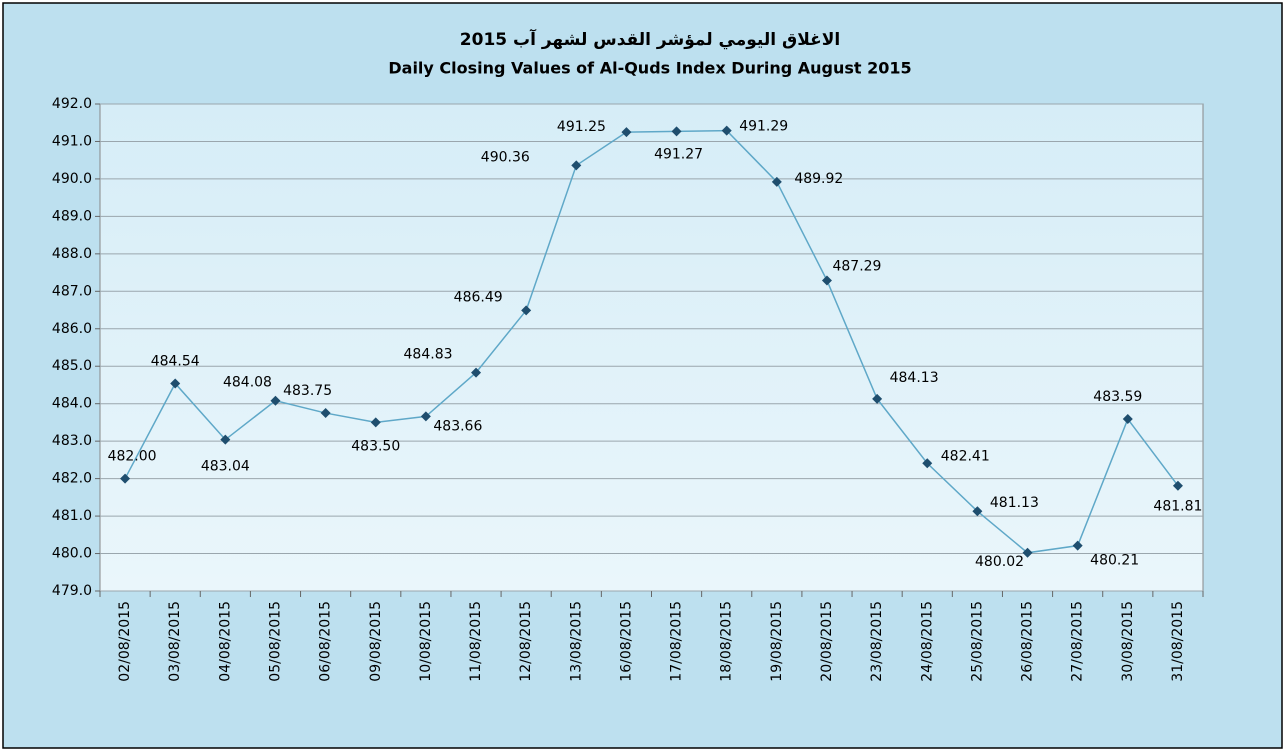 This screenshot has height=751, width=1285. What do you see at coordinates (72, 479) in the screenshot?
I see `y-tick-label: 482.0` at bounding box center [72, 479].